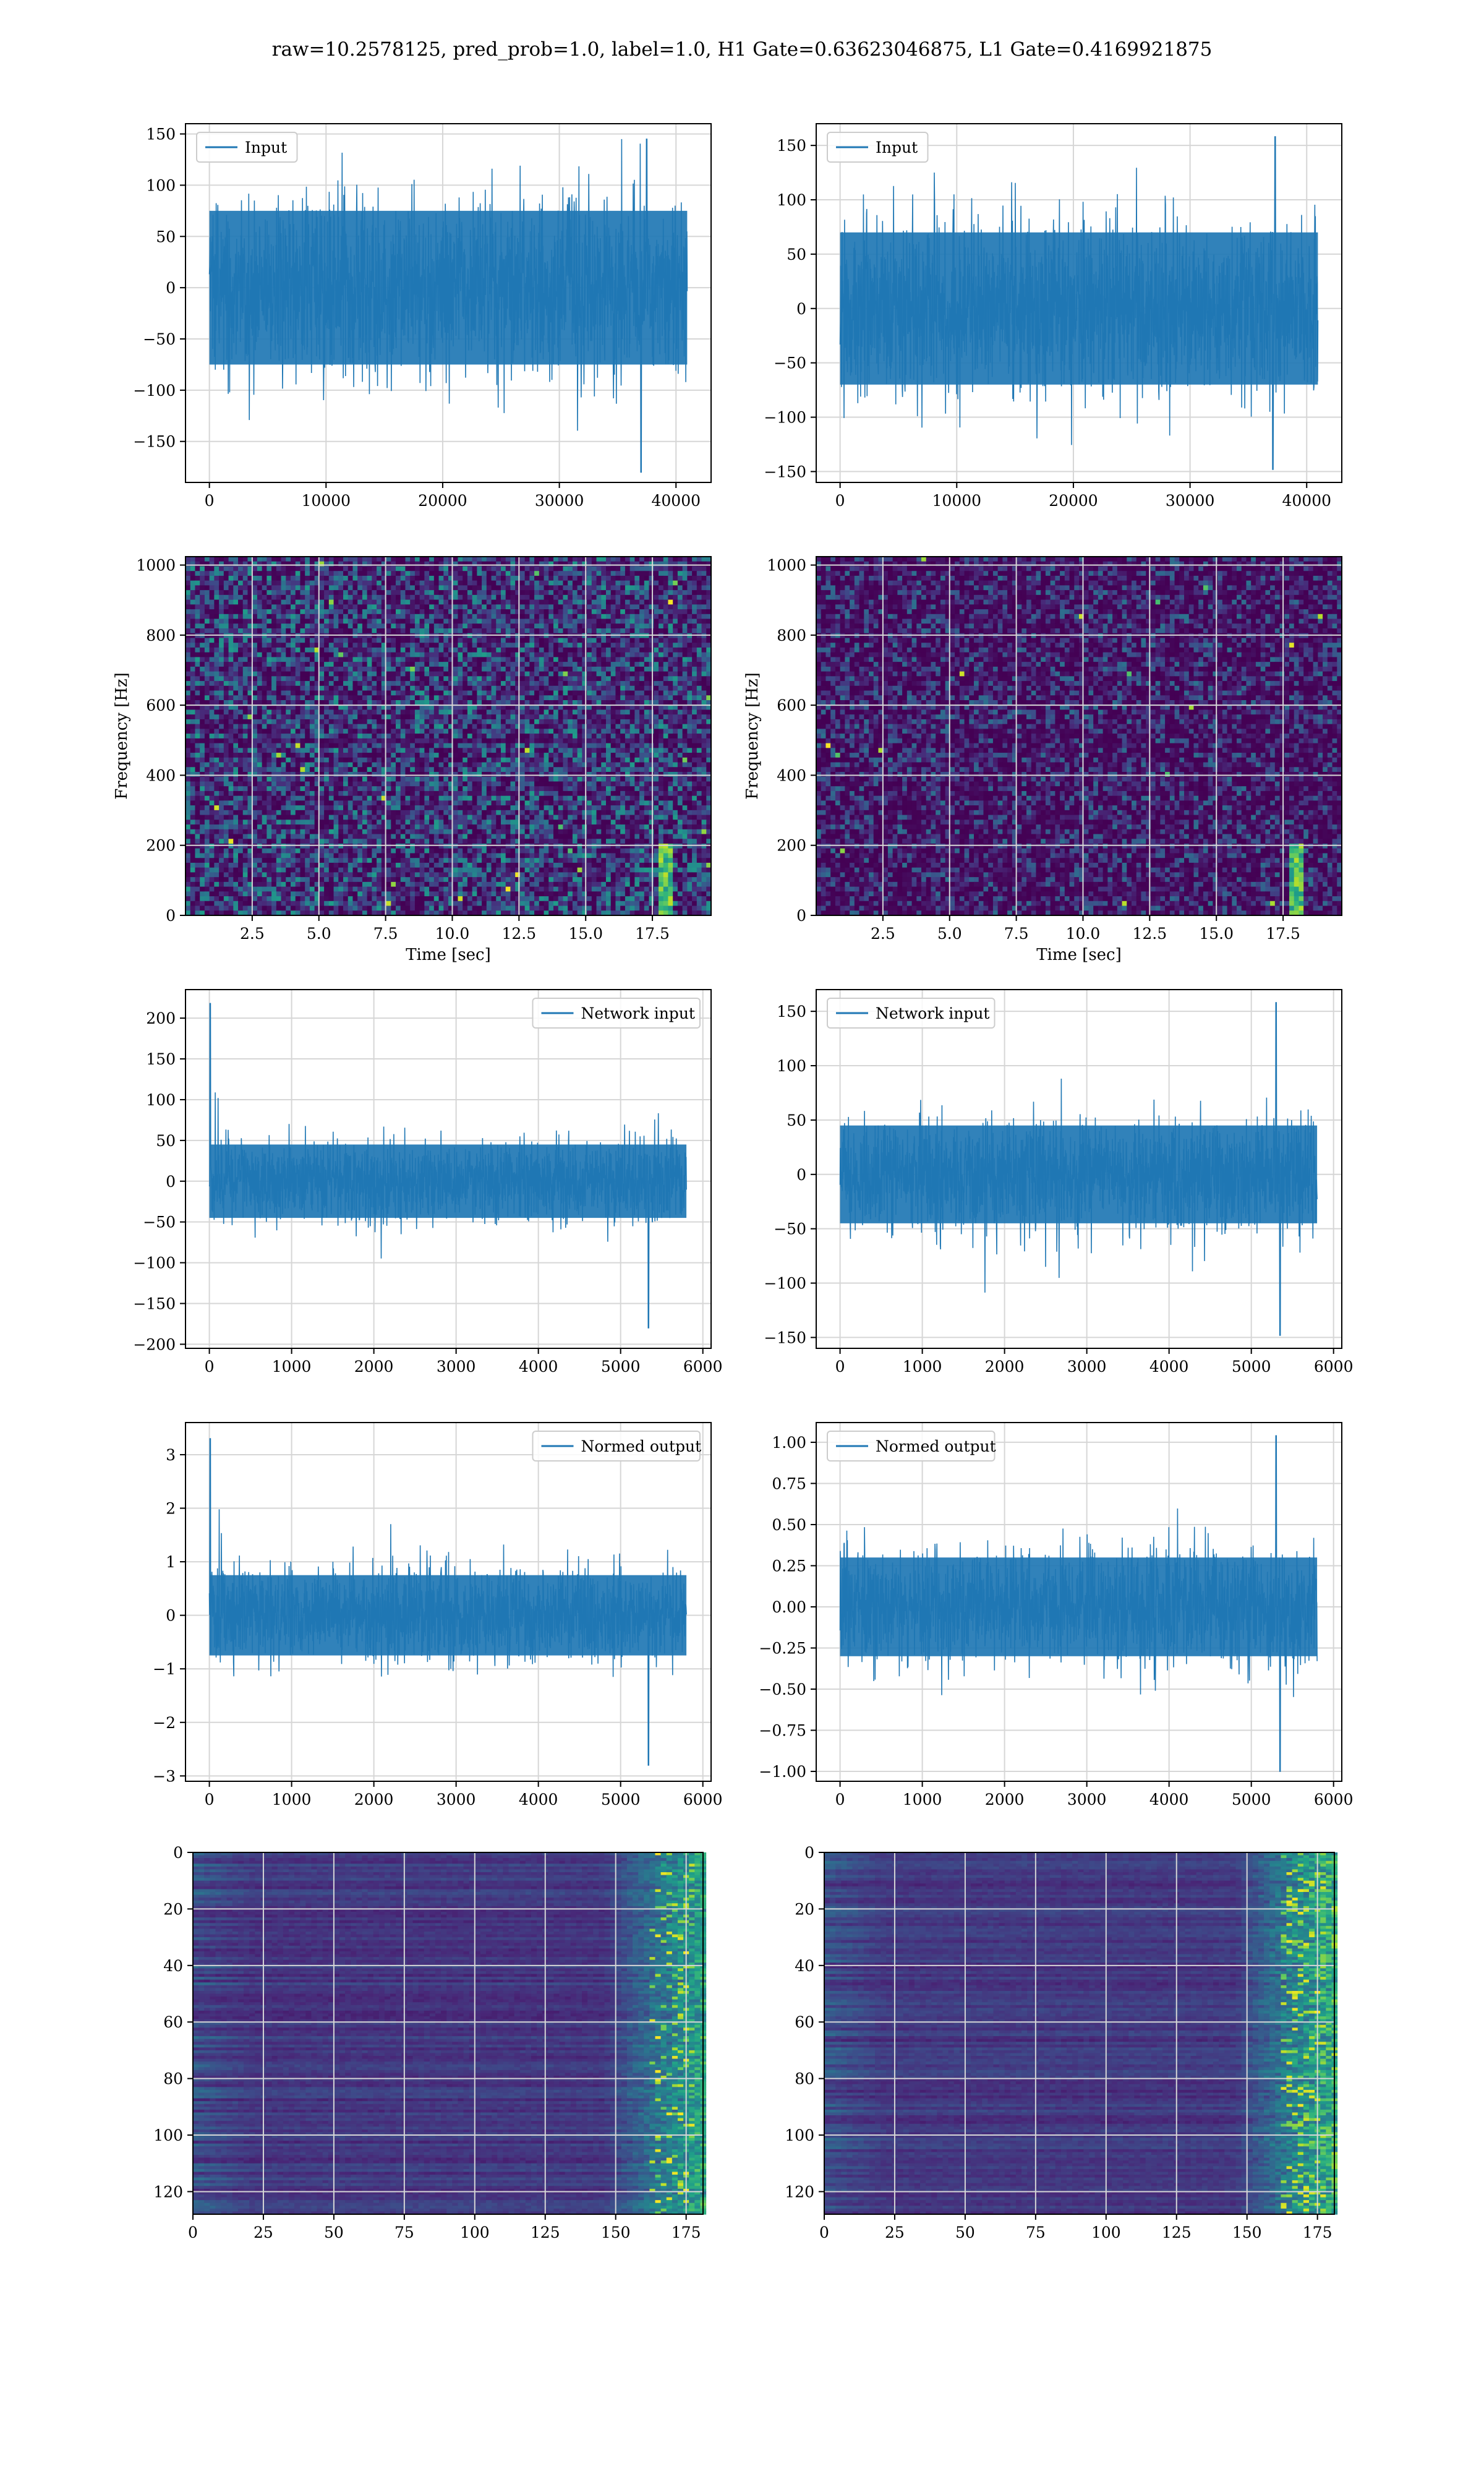 The height and width of the screenshot is (2474, 1484). What do you see at coordinates (686, 2232) in the screenshot?
I see `h1-feature-map-xtick-label: 175` at bounding box center [686, 2232].